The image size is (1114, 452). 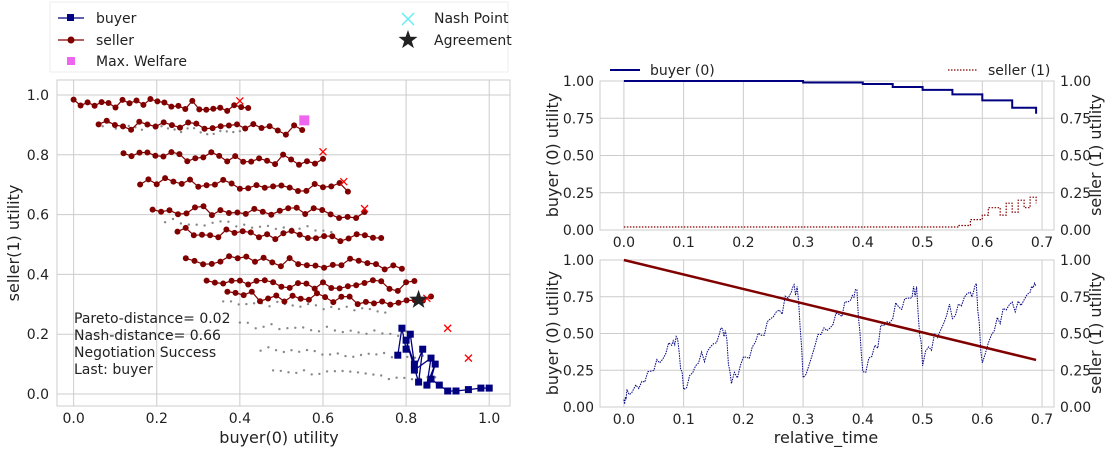 I want to click on legend-max-welfare-marker, so click(x=71, y=61).